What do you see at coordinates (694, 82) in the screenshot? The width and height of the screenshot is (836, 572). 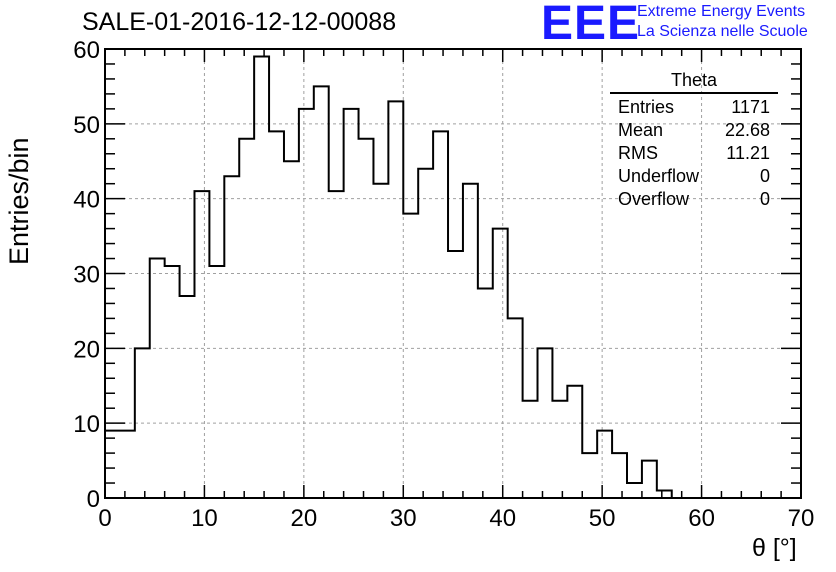 I see `stats-box-title: Theta` at bounding box center [694, 82].